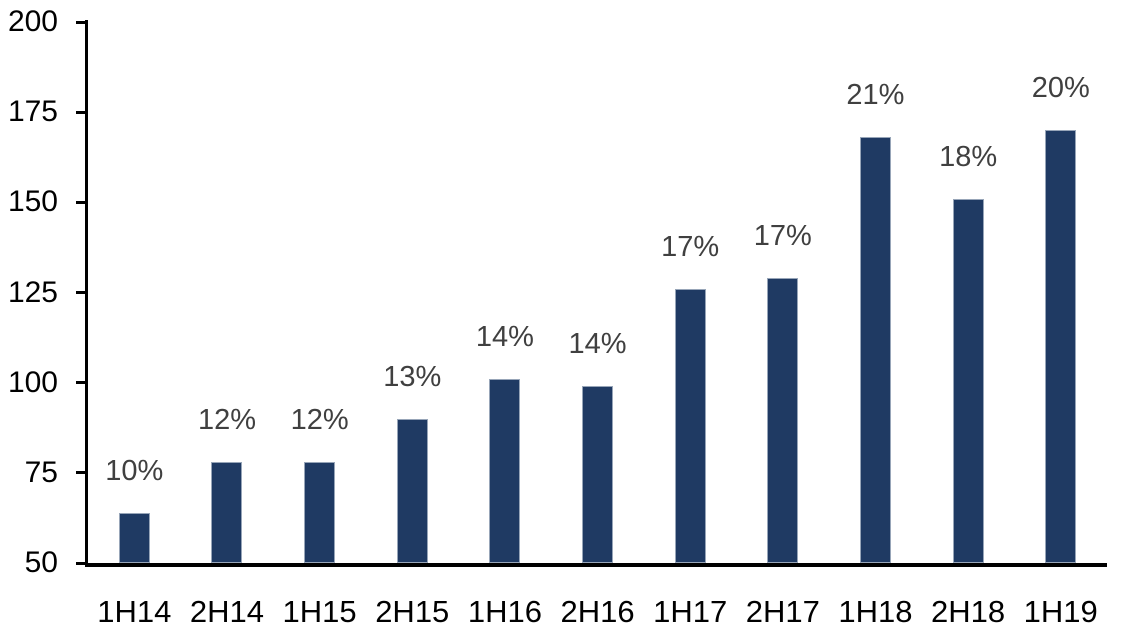 The image size is (1129, 641). I want to click on bar-slot: 10% 1H14, so click(134, 324).